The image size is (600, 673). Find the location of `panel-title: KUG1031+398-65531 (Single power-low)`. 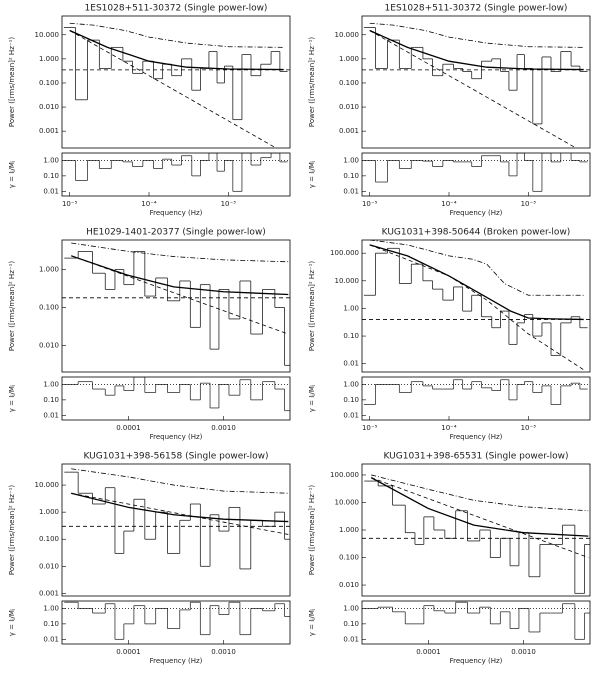

panel-title: KUG1031+398-65531 (Single power-low) is located at coordinates (476, 457).